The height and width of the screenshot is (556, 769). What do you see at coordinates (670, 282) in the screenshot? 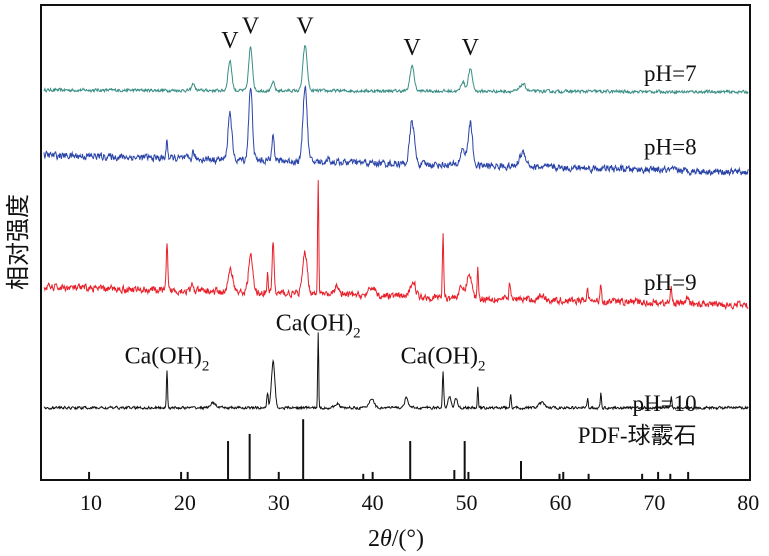
I see `series-label: pH=9` at bounding box center [670, 282].